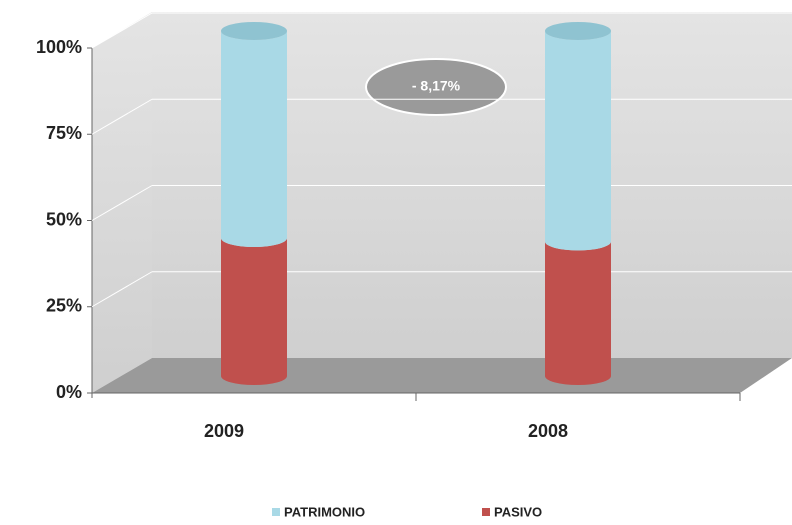 Image resolution: width=792 pixels, height=525 pixels. Describe the element at coordinates (324, 511) in the screenshot. I see `legend-label: PATRIMONIO` at that location.